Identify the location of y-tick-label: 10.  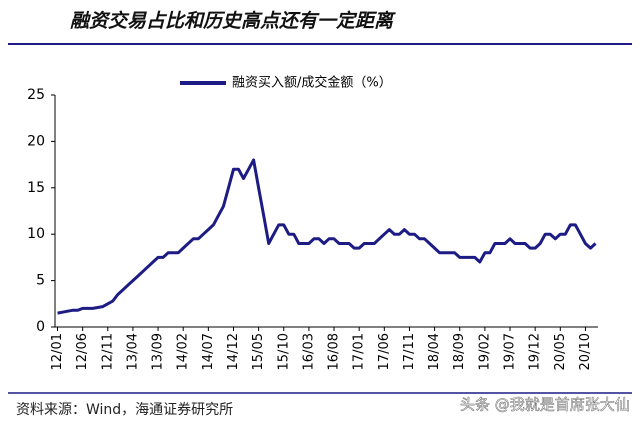
(36, 234).